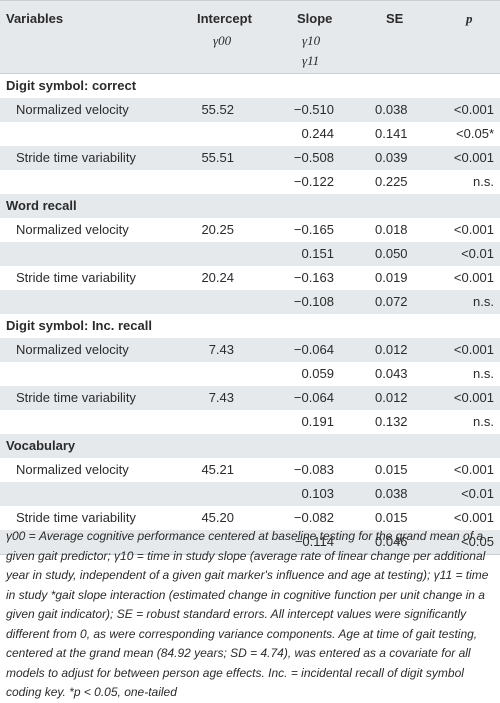 Image resolution: width=500 pixels, height=703 pixels. What do you see at coordinates (217, 109) in the screenshot?
I see `intercept-value: 55.52` at bounding box center [217, 109].